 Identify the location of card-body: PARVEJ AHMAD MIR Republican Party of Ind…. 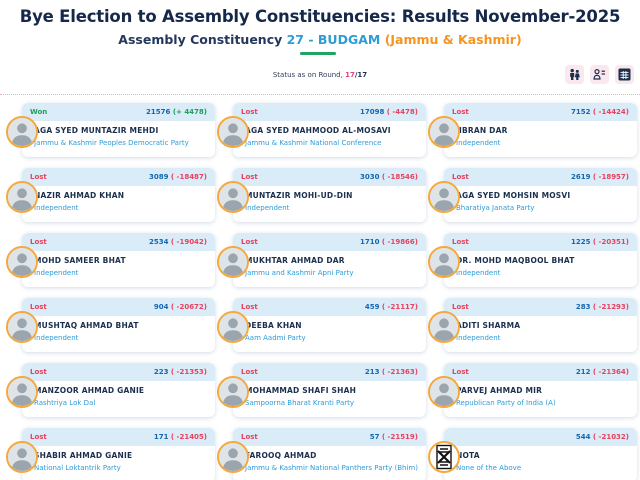
(540, 394).